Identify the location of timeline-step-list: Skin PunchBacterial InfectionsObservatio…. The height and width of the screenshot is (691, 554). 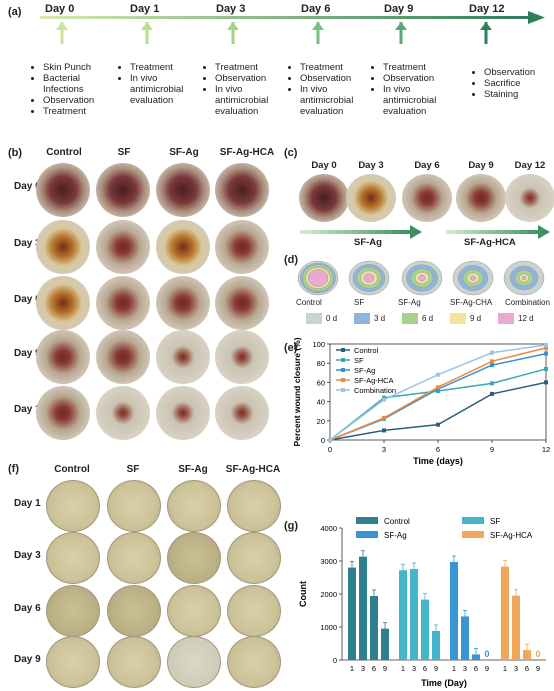
(74, 89).